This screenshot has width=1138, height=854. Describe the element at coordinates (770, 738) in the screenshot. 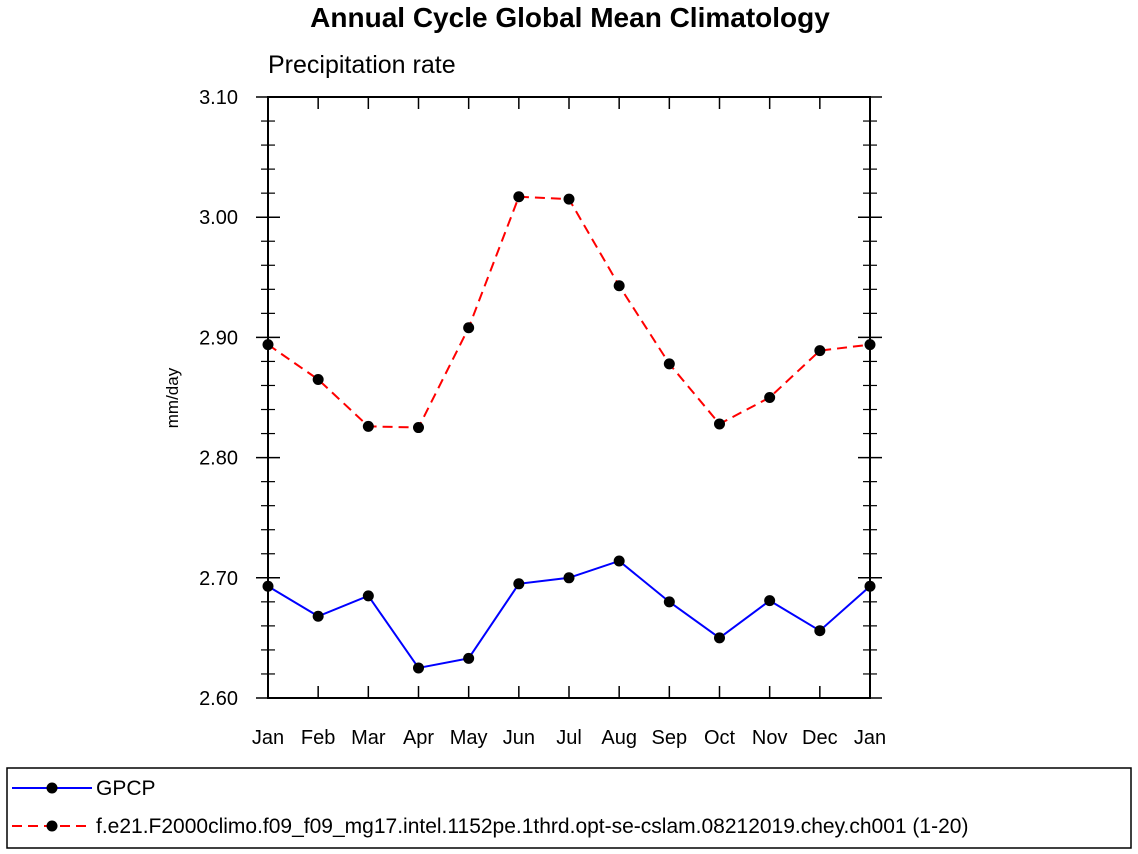

I see `x-tick-label: Nov` at that location.